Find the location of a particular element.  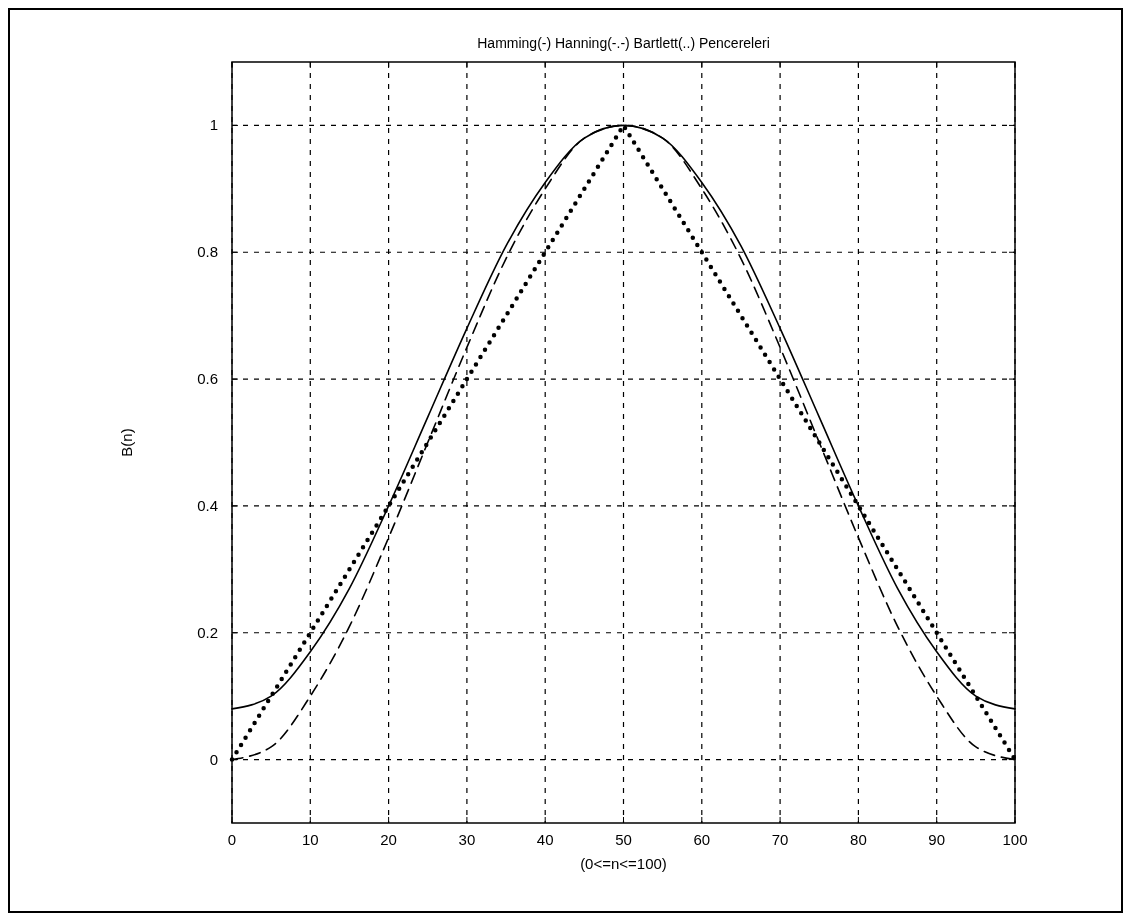

y-tick-label: 0.4 is located at coordinates (207, 505).